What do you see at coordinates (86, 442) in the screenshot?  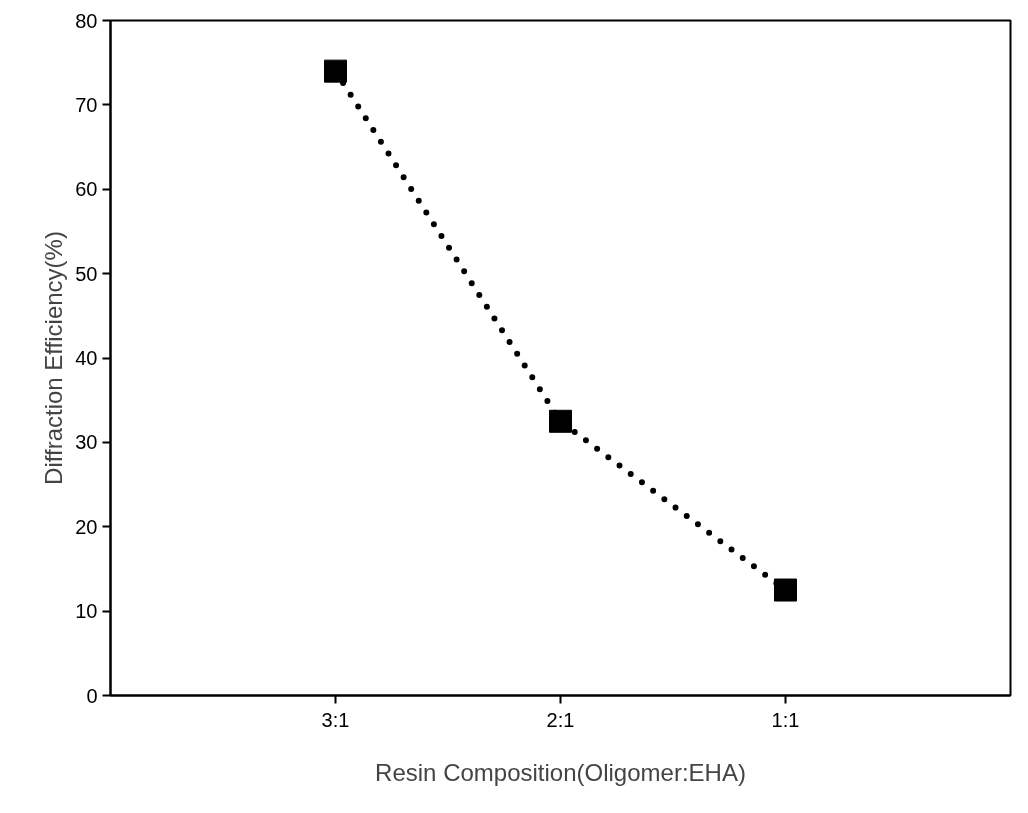 I see `y-tick-label: 30` at bounding box center [86, 442].